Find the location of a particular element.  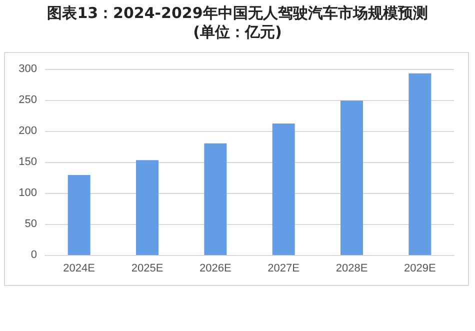

y-tick-label: 50 is located at coordinates (30, 224).